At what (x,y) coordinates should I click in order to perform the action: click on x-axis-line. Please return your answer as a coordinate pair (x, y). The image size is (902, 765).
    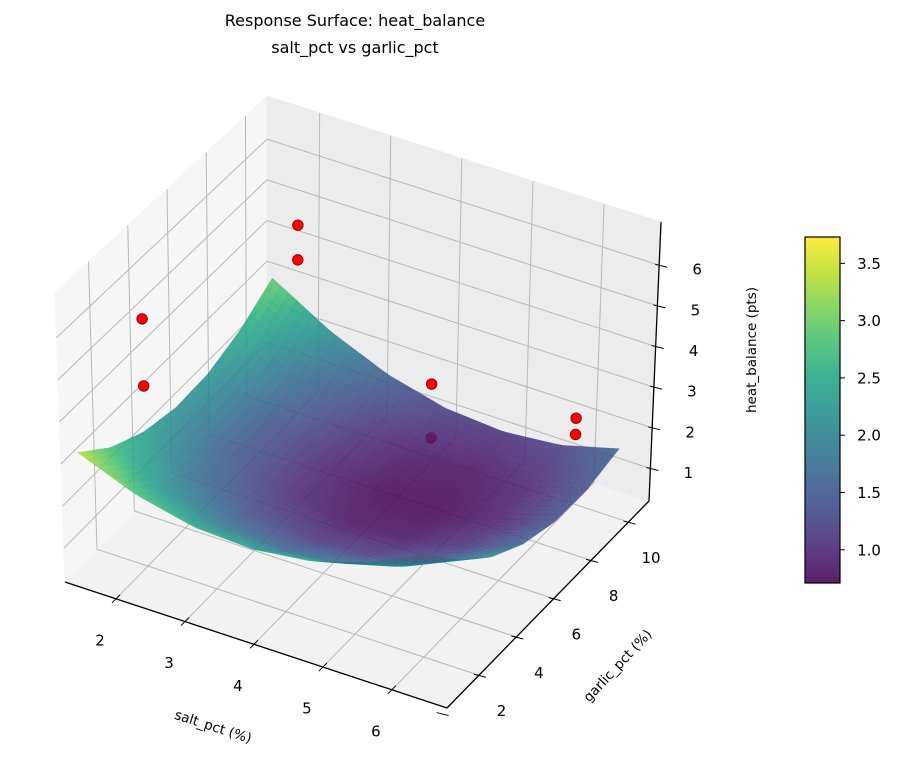
    Looking at the image, I should click on (256, 645).